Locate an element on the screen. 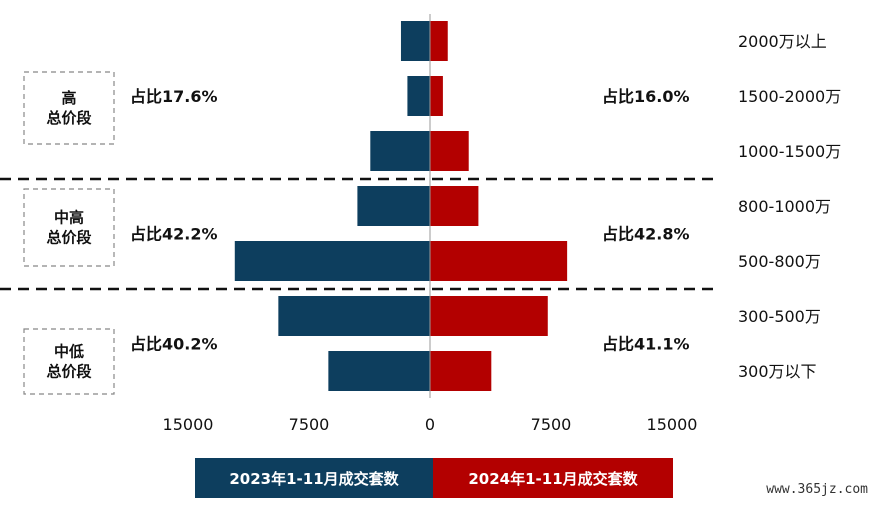 The width and height of the screenshot is (876, 511). category-label-1: 1500-2000万 is located at coordinates (789, 96).